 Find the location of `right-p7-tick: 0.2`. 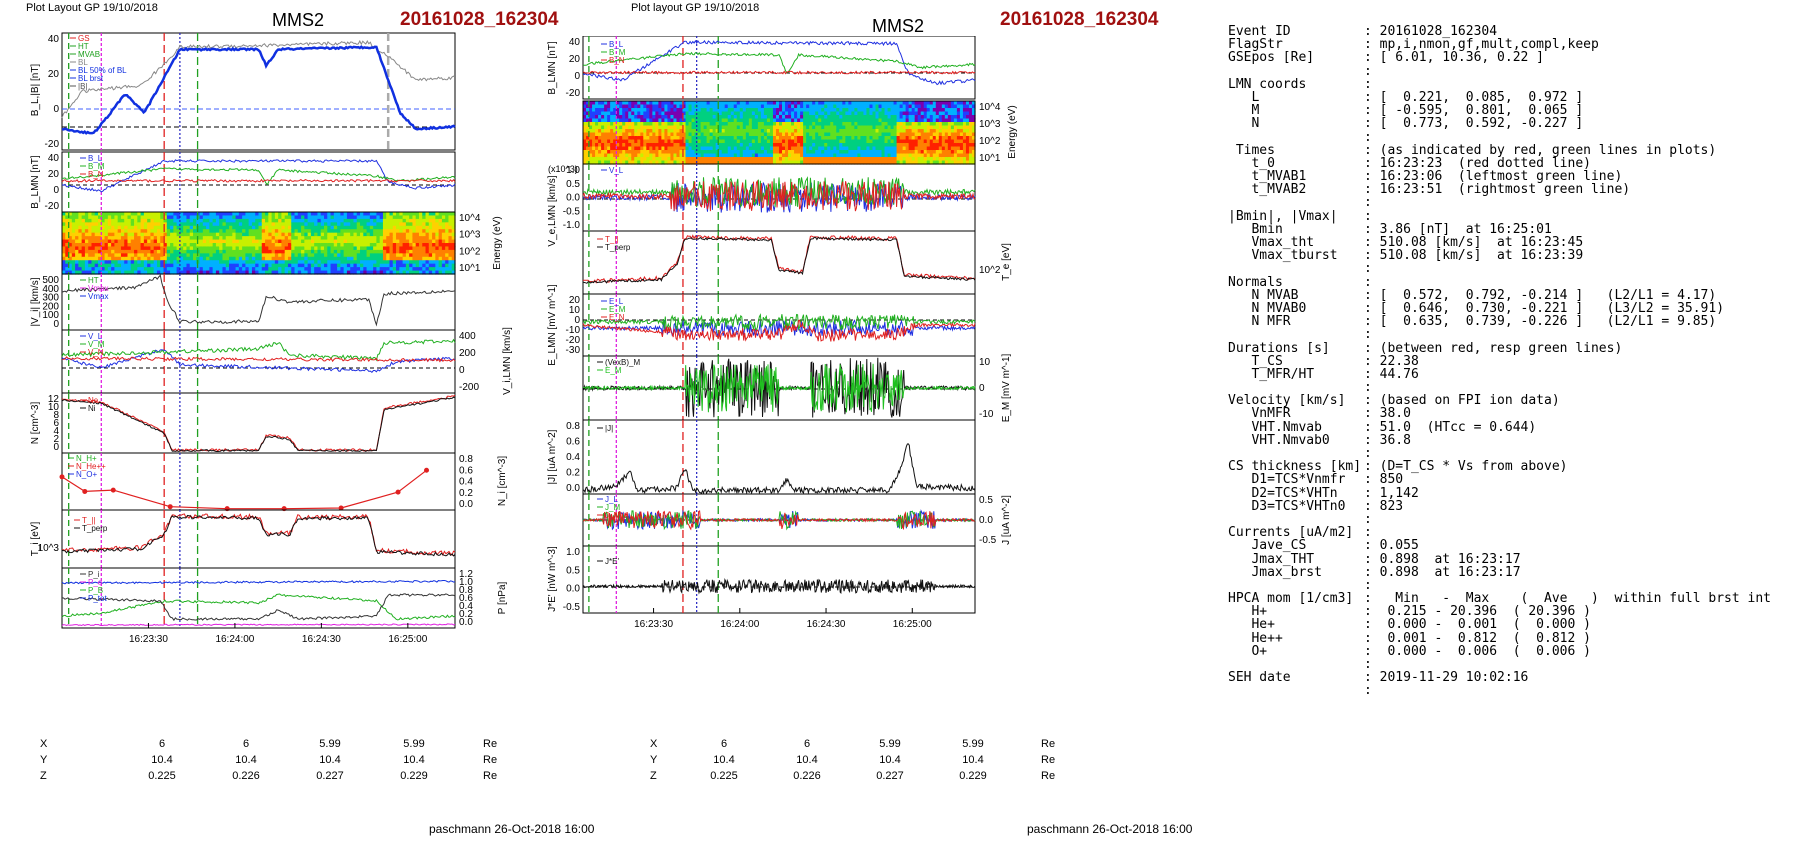

right-p7-tick: 0.2 is located at coordinates (573, 473).